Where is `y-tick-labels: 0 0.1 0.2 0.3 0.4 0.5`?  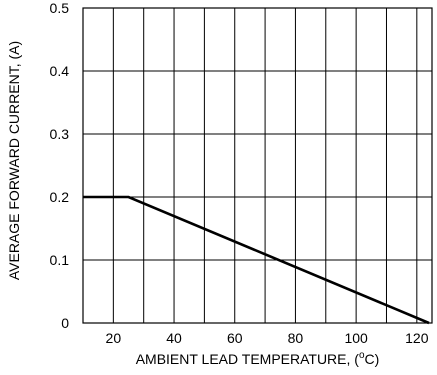
y-tick-labels: 0 0.1 0.2 0.3 0.4 0.5 is located at coordinates (60, 165).